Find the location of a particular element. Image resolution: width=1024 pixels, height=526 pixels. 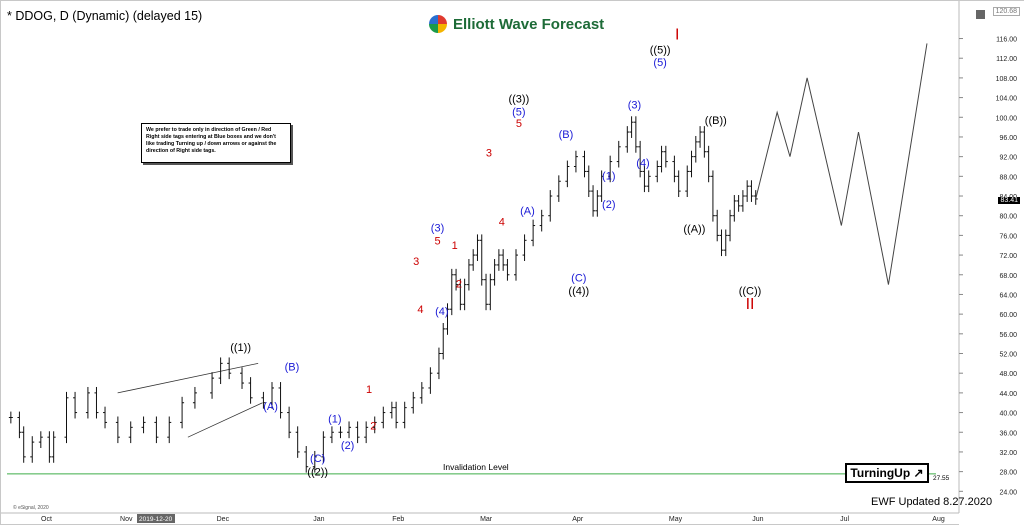

y-tick-label: 72.00 is located at coordinates (1008, 256).